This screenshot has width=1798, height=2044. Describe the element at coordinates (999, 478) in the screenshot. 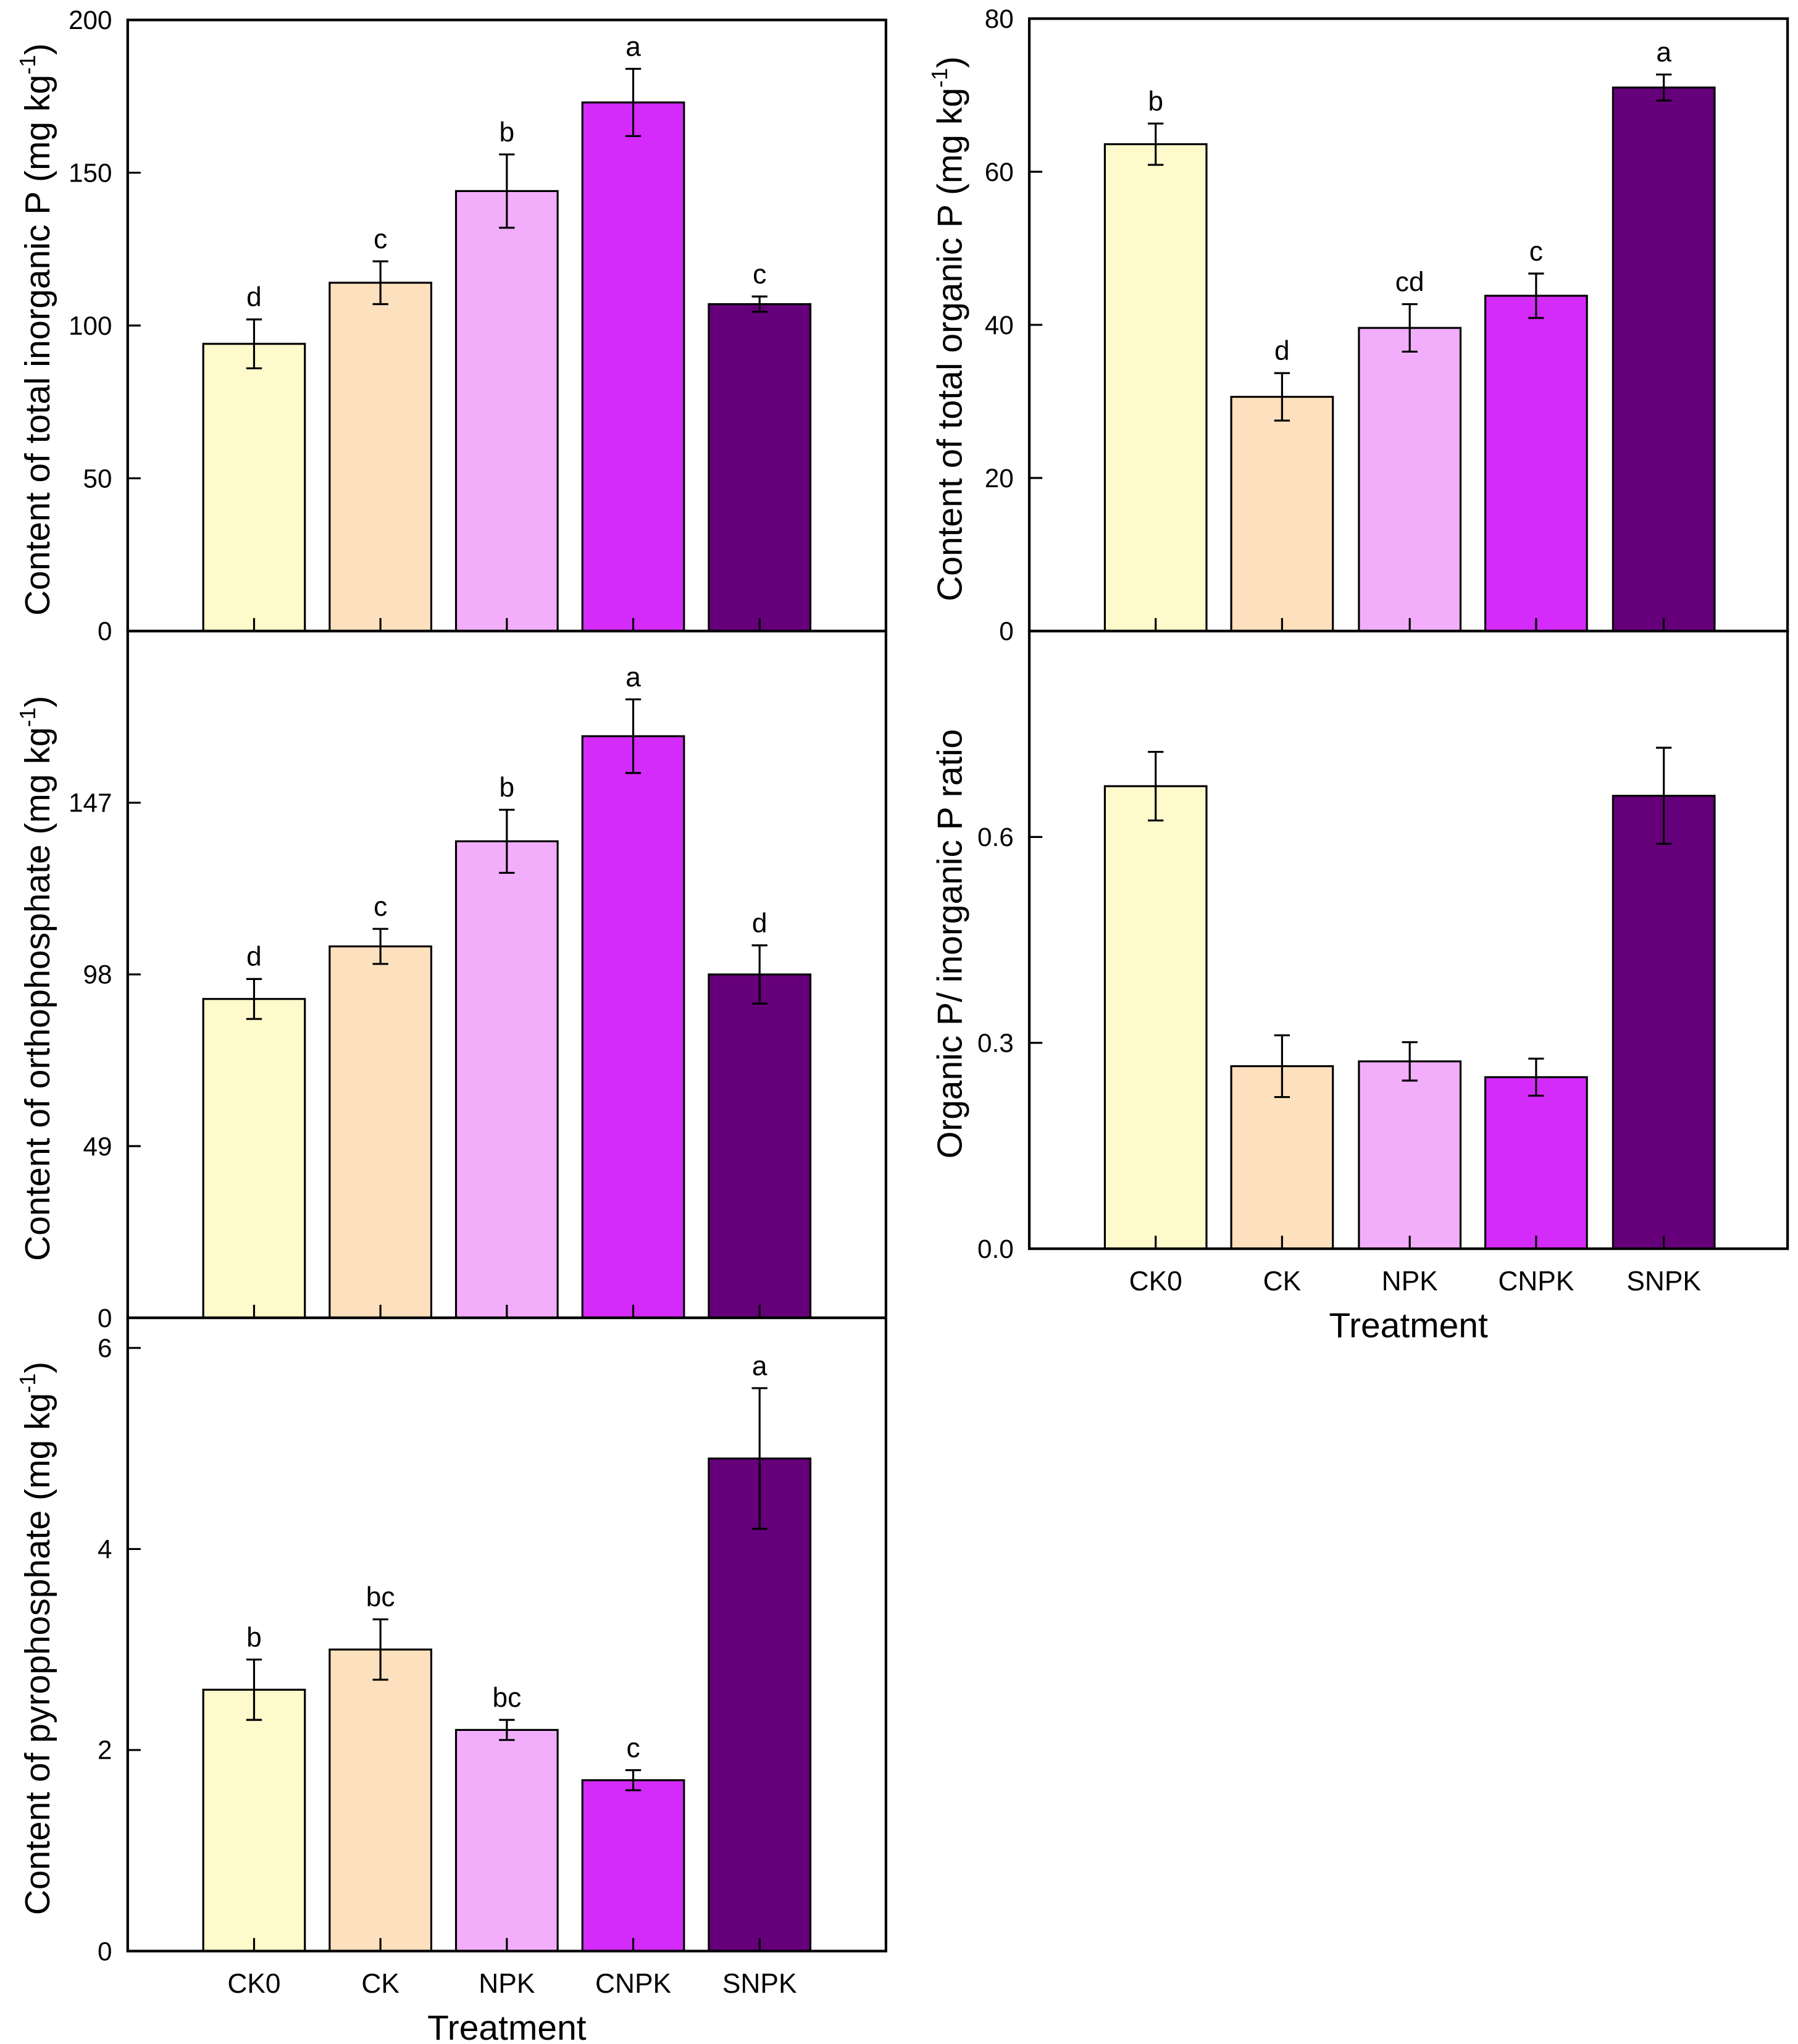

I see `y-tick-label: 20` at that location.